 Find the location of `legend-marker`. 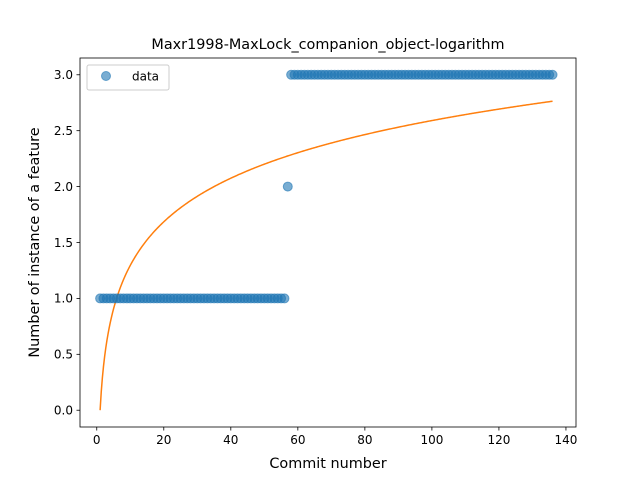

legend-marker is located at coordinates (106, 76).